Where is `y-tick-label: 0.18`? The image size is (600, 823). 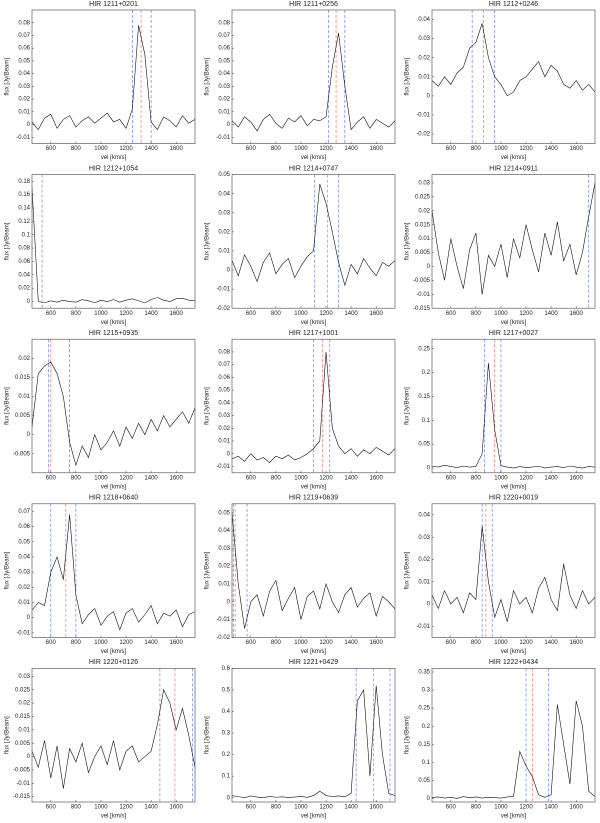
y-tick-label: 0.18 is located at coordinates (24, 182).